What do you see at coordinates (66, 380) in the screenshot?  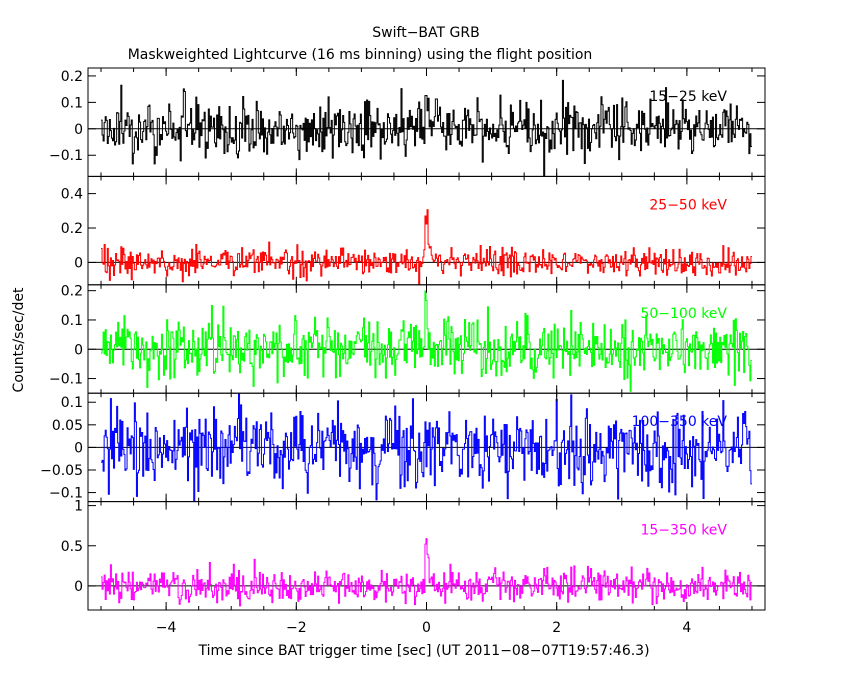 I see `y-tick-label-2-3: −0.1` at bounding box center [66, 380].